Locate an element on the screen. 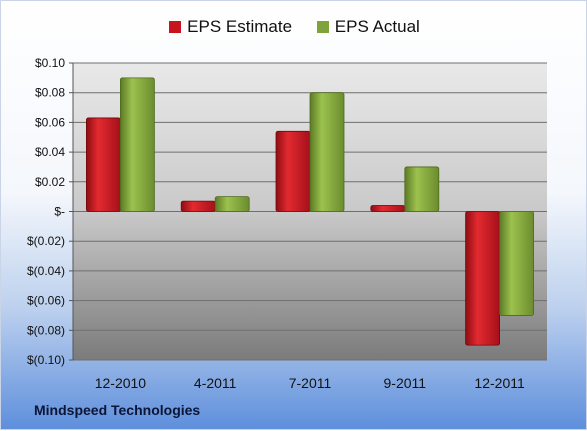 This screenshot has width=587, height=431. legend-item-actual: EPS Actual is located at coordinates (368, 27).